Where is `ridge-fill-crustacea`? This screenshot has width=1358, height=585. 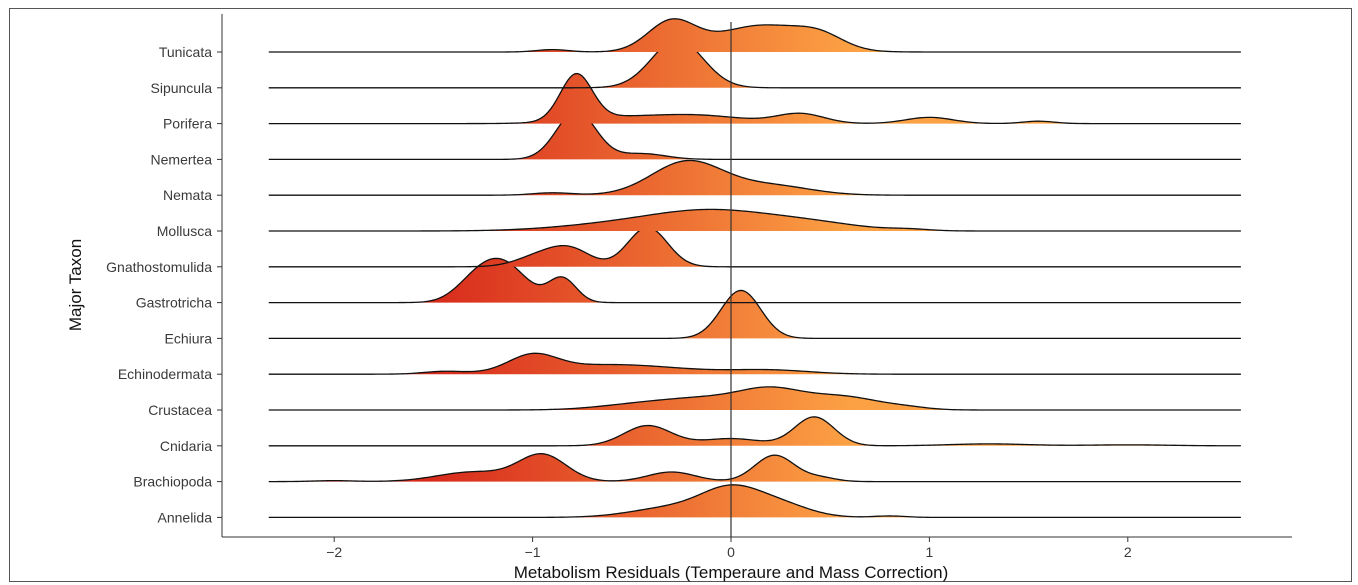 ridge-fill-crustacea is located at coordinates (754, 398).